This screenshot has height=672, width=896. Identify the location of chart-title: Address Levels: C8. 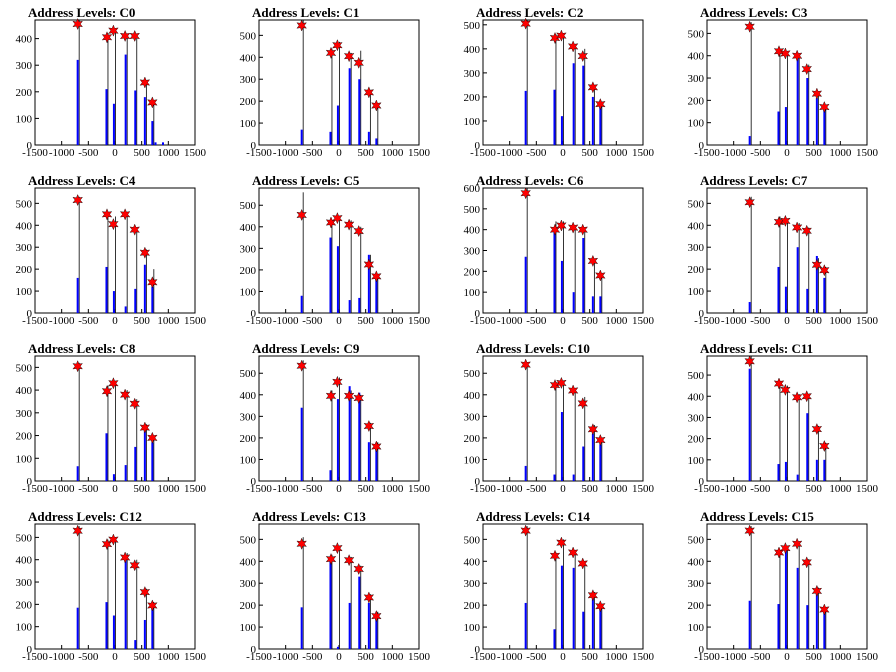
(82, 348).